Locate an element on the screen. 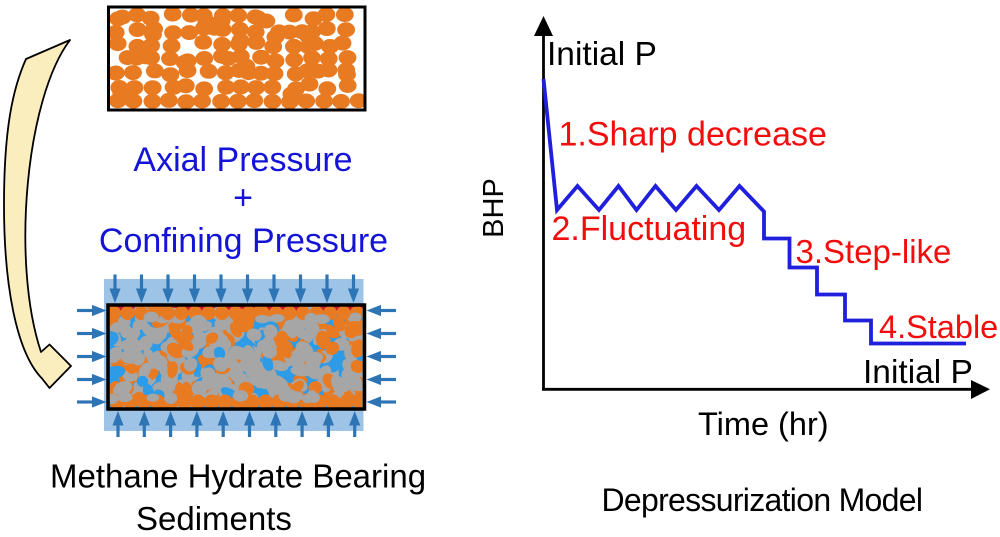  svg-text: Confining Pressure is located at coordinates (243, 241).